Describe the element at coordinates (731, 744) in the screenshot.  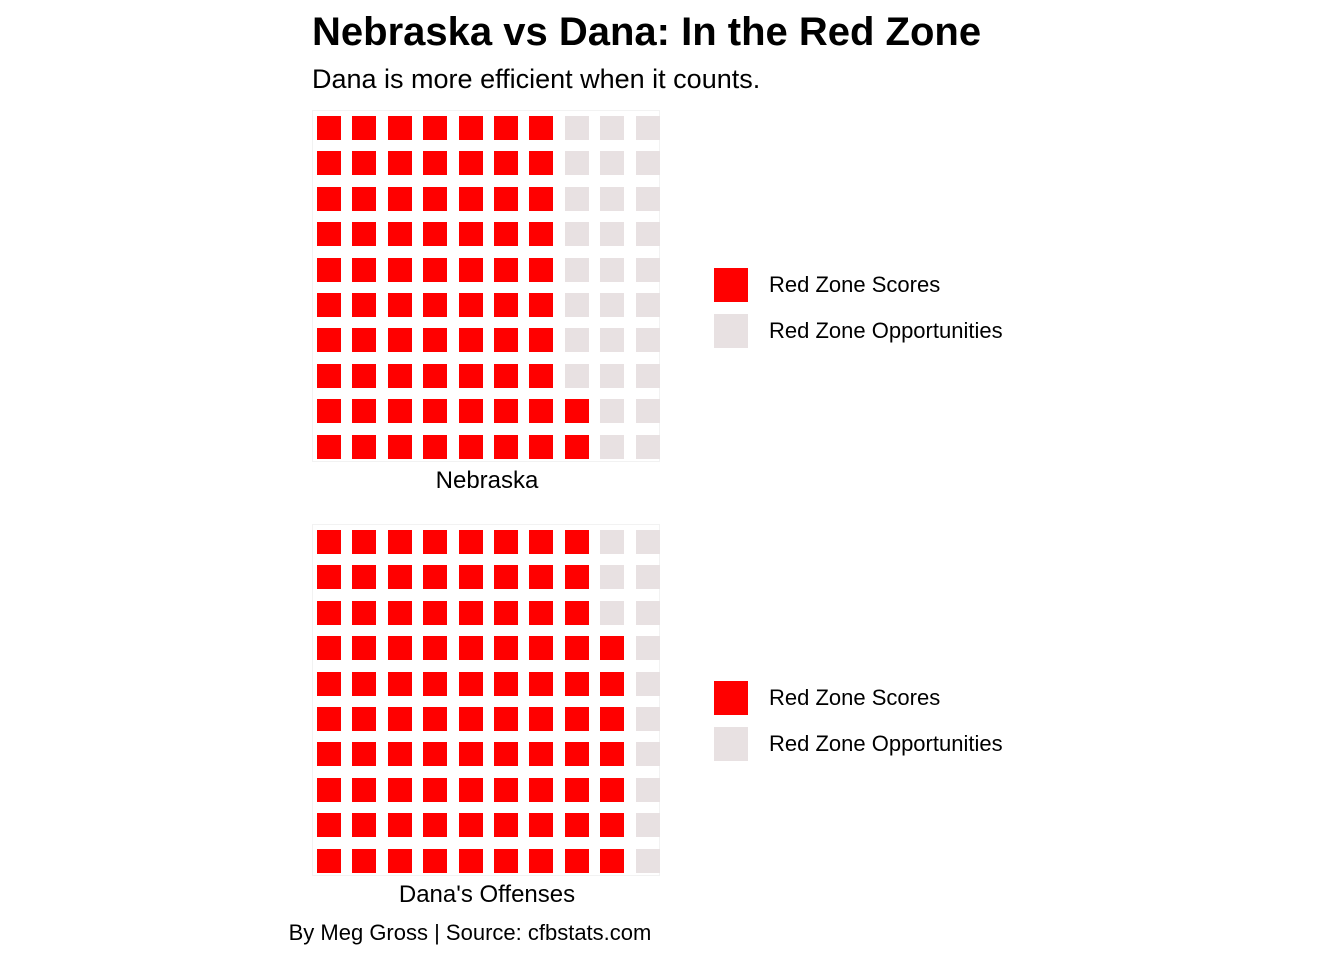
I see `legend-swatch-opportunities` at that location.